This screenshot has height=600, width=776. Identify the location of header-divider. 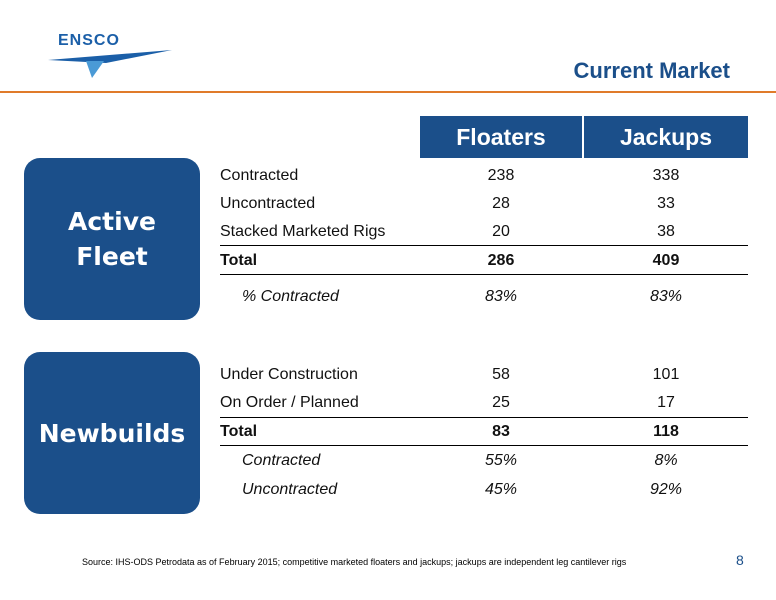
(388, 92).